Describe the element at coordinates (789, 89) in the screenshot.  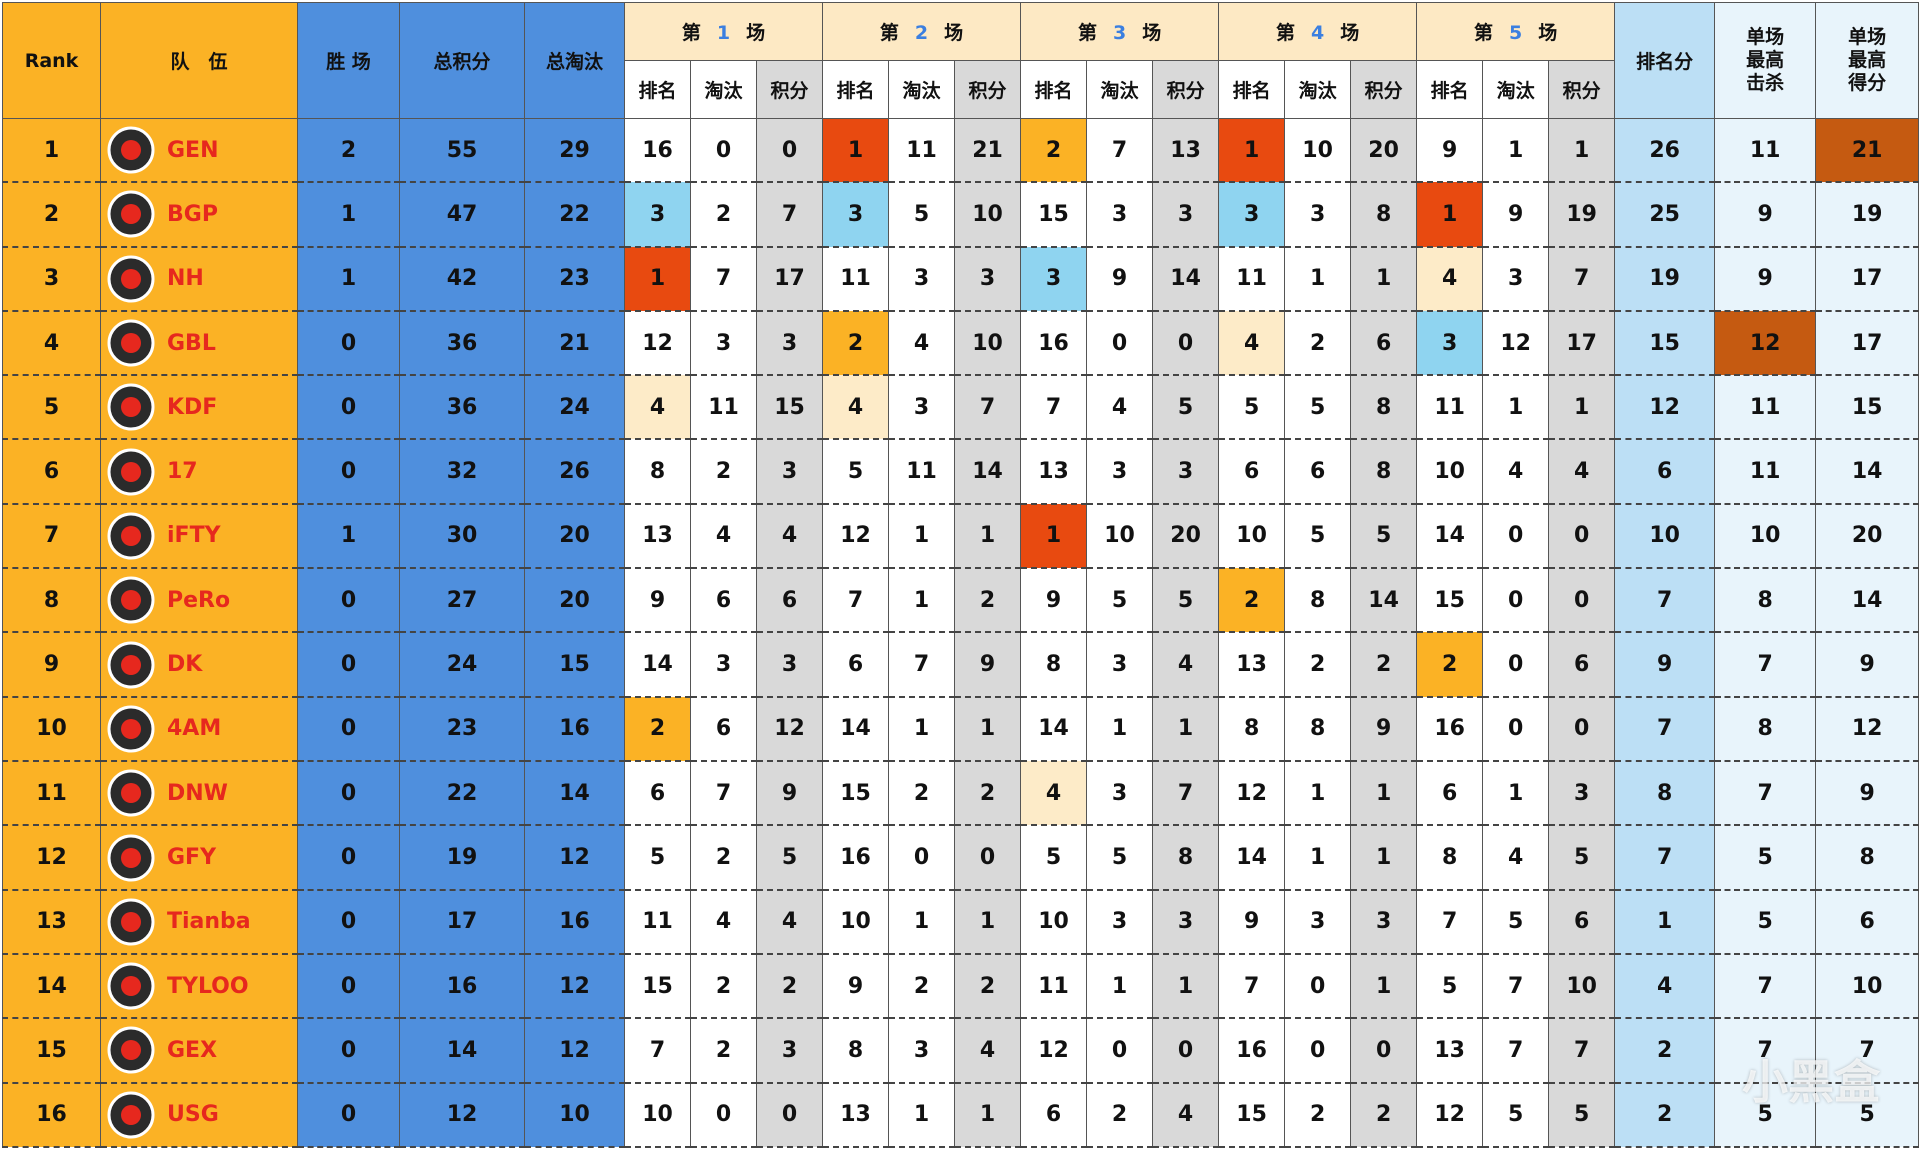
I see `sub-header: 积分` at that location.